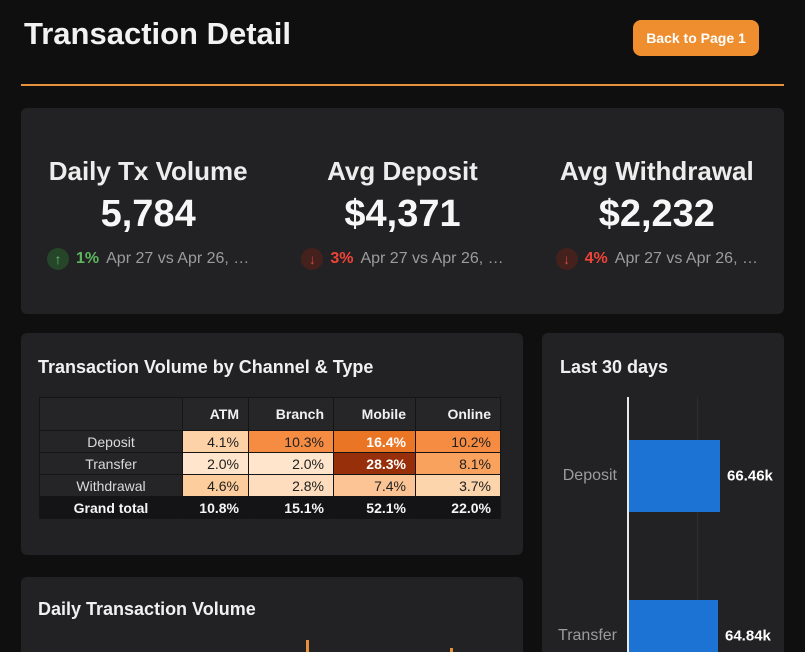  What do you see at coordinates (374, 463) in the screenshot?
I see `heatmap-cell: 28.3%` at bounding box center [374, 463].